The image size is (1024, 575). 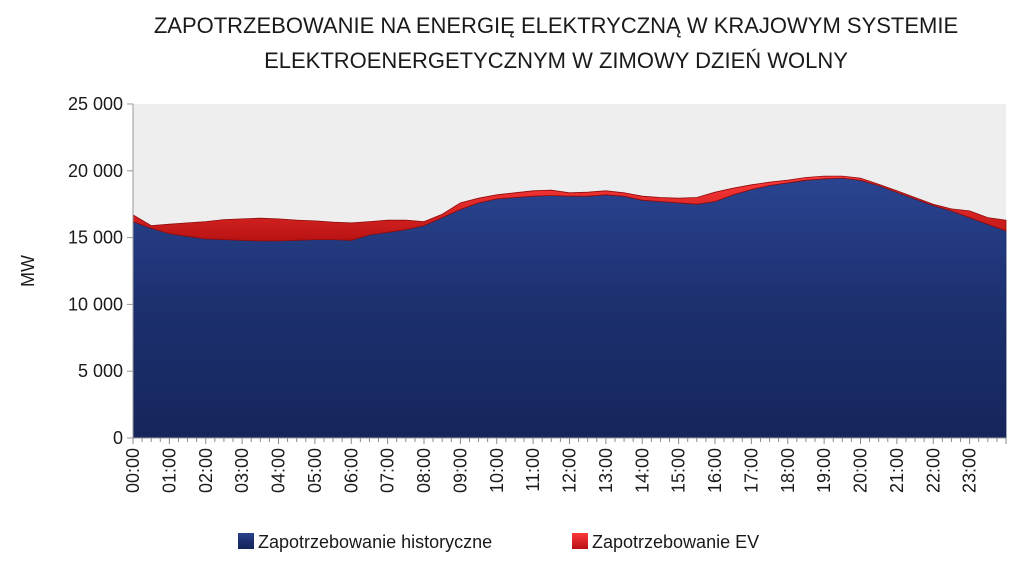 What do you see at coordinates (497, 470) in the screenshot?
I see `x-tick-label: 10:00` at bounding box center [497, 470].